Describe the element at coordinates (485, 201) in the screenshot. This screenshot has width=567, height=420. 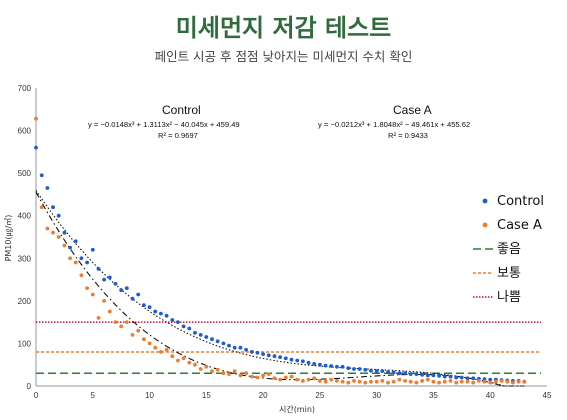
I see `legend-marker` at that location.